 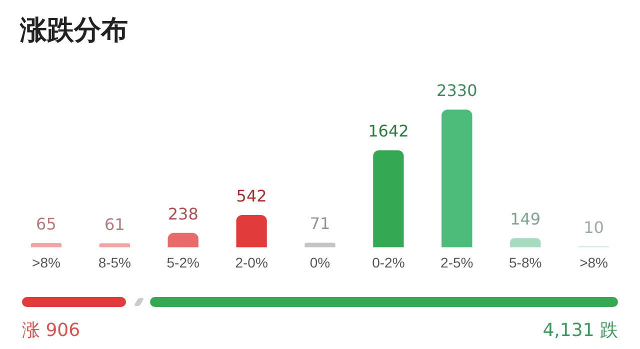 I want to click on x-tick-label: 8-5%, so click(x=115, y=262).